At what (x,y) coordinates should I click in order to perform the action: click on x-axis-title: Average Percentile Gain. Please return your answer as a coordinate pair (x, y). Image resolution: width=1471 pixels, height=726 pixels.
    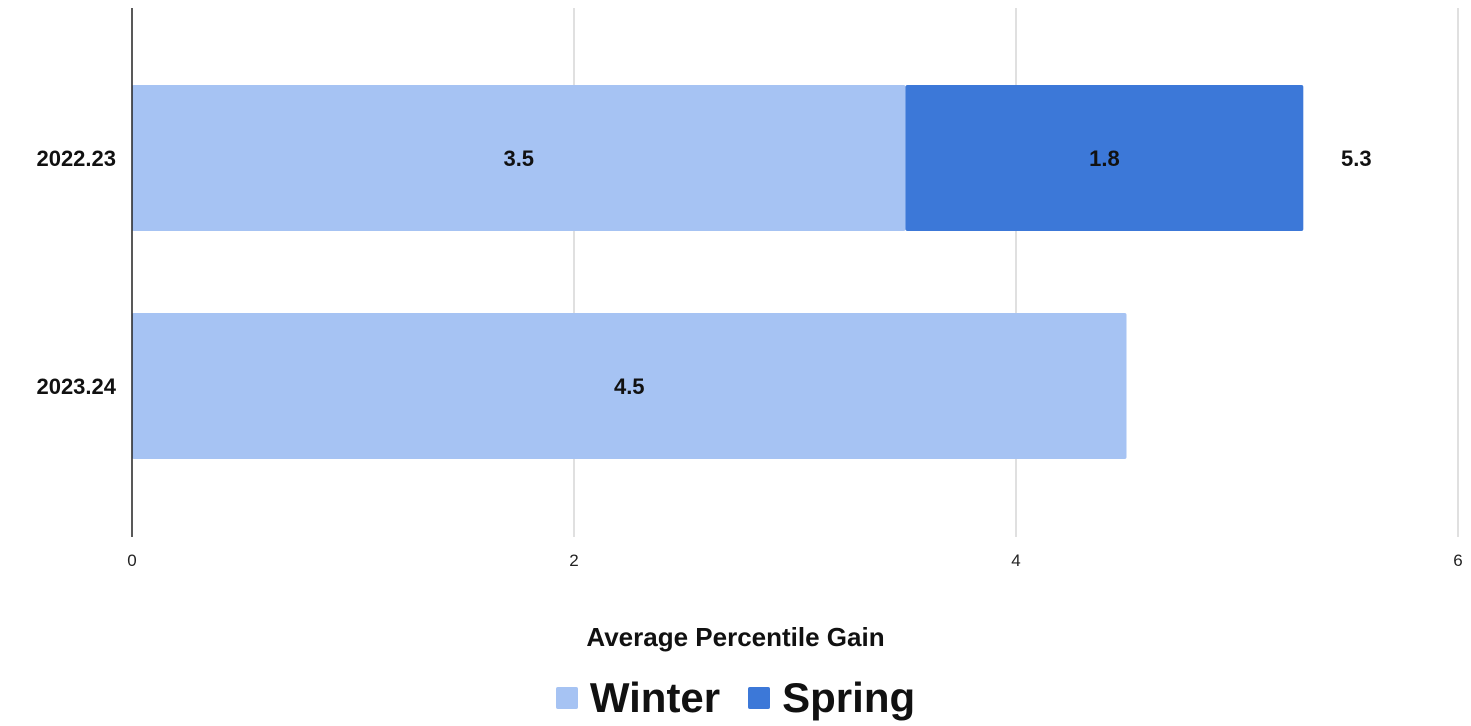
    Looking at the image, I should click on (735, 637).